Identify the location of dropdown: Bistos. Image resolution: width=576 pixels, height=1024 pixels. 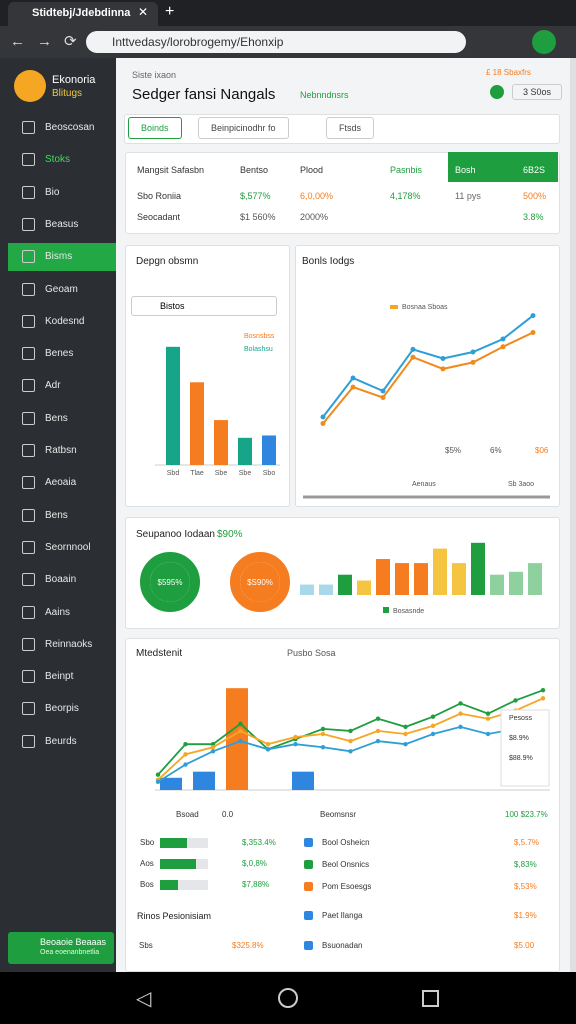
(204, 306).